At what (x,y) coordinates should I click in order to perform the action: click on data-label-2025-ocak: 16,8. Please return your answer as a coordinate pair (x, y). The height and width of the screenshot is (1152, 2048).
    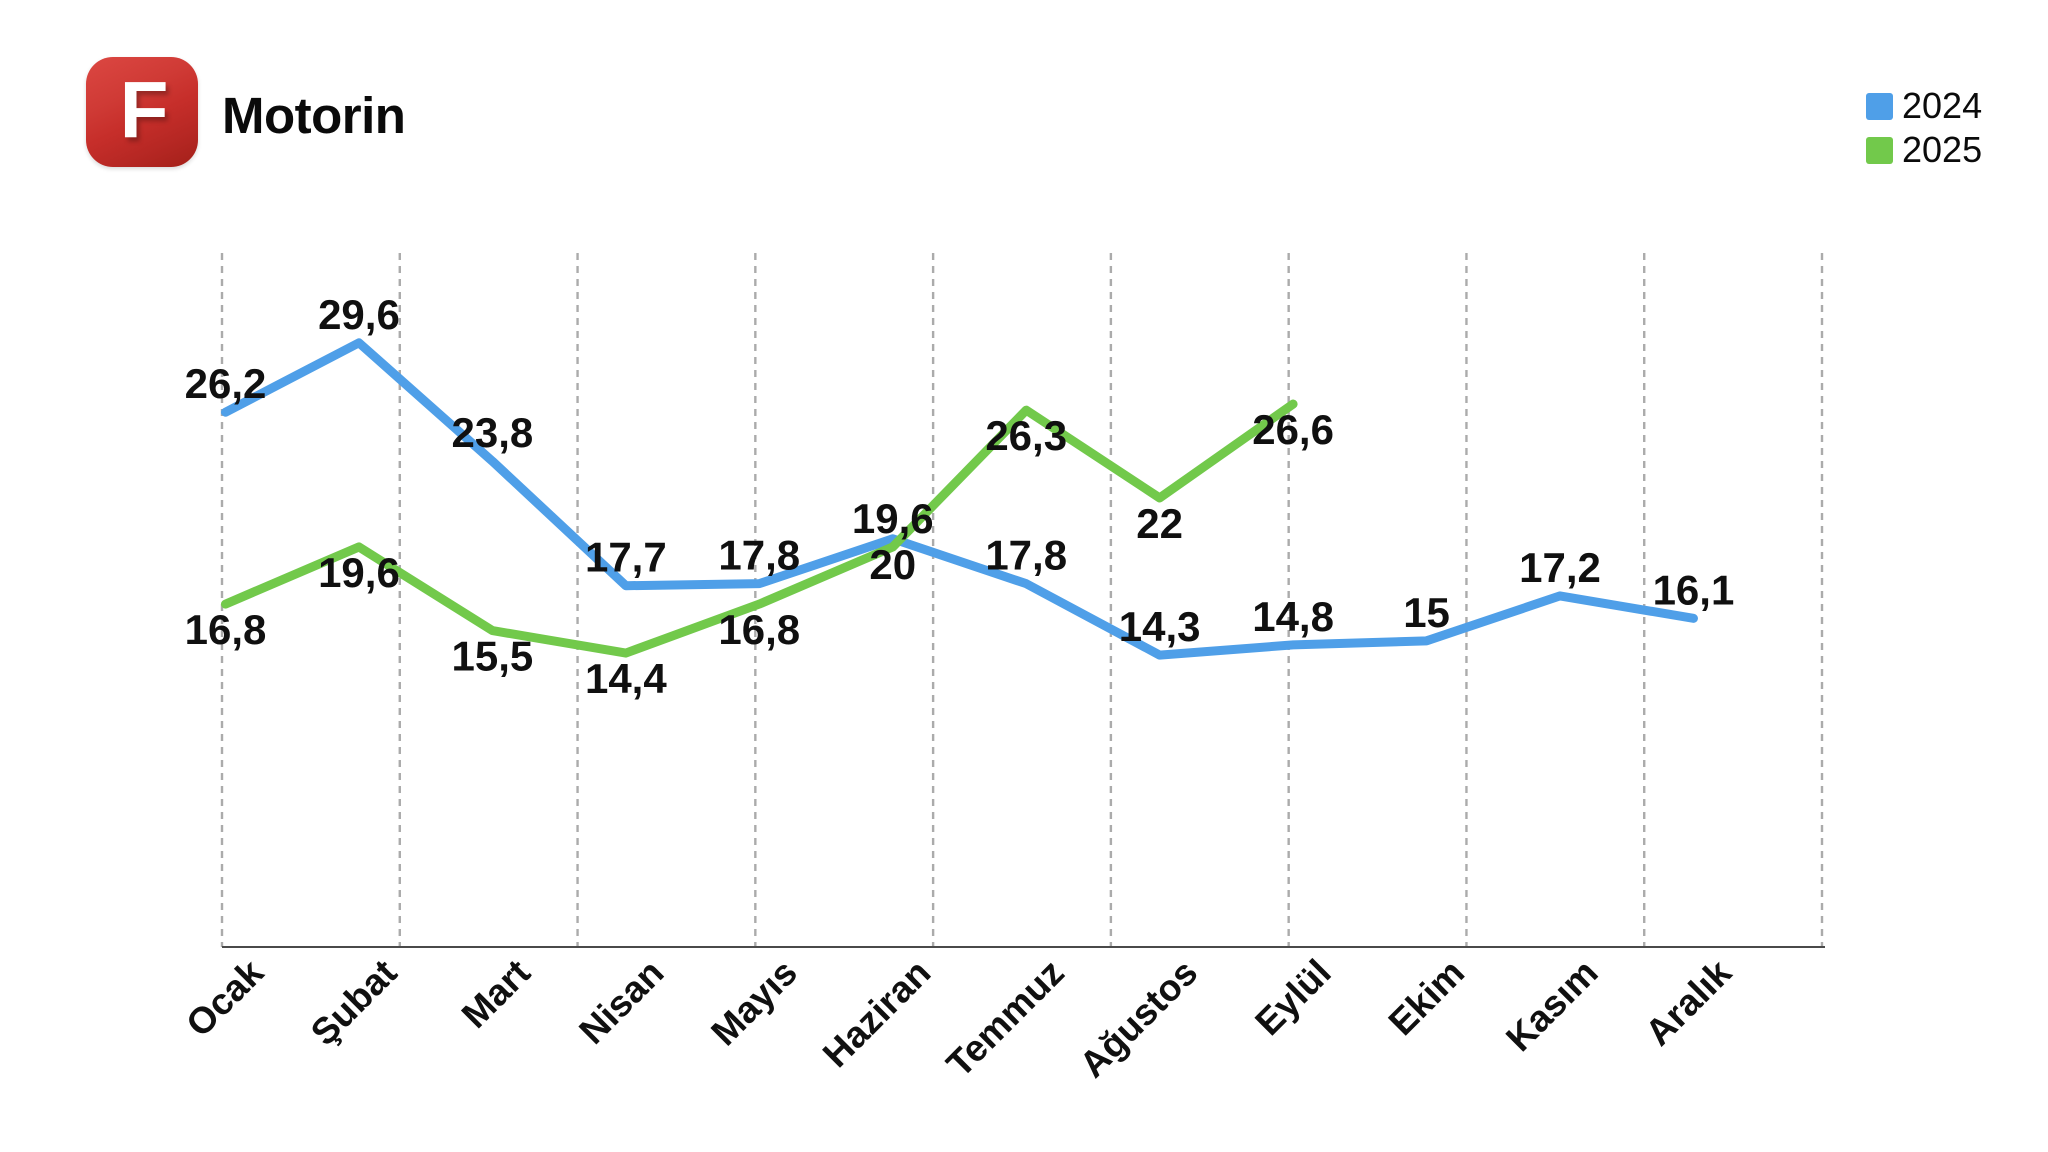
    Looking at the image, I should click on (226, 629).